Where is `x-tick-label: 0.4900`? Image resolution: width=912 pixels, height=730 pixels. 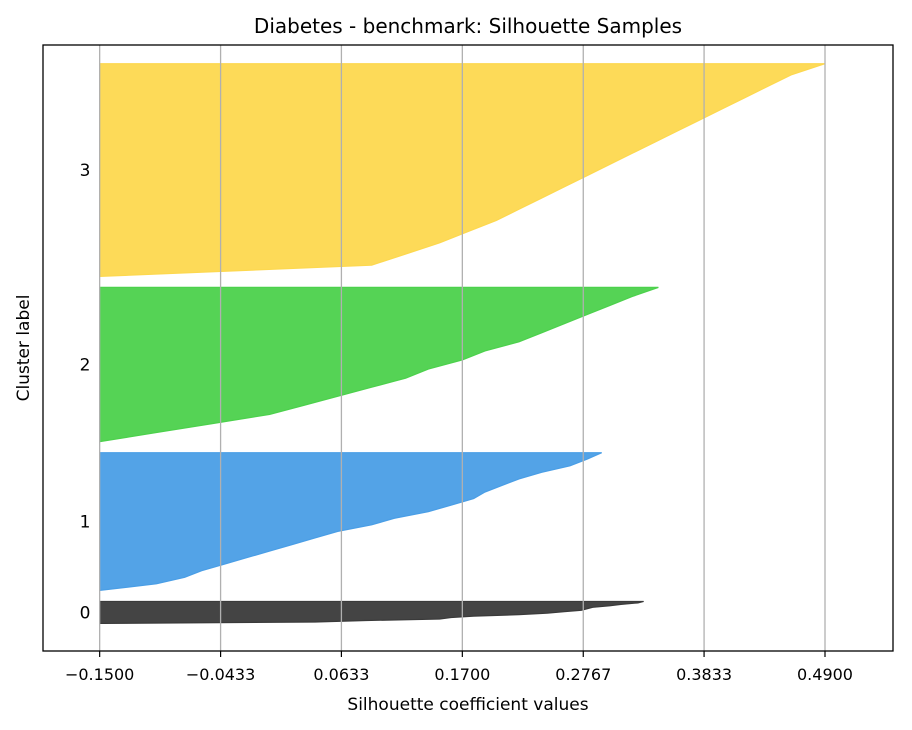 x-tick-label: 0.4900 is located at coordinates (825, 674).